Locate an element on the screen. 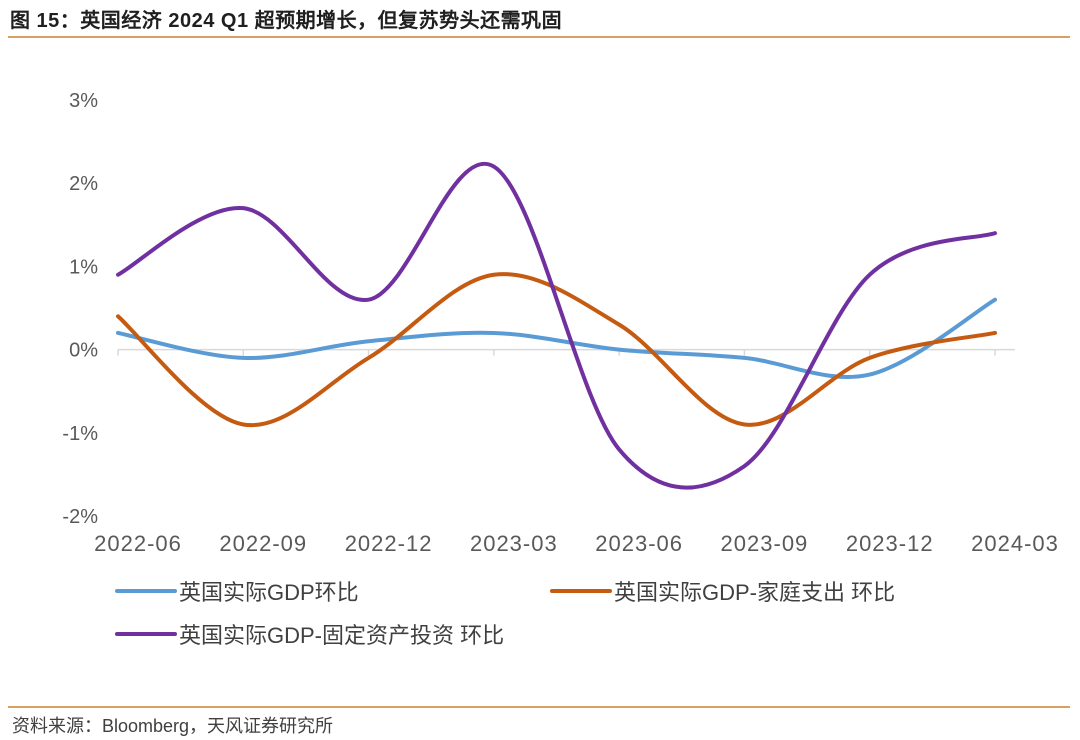 The image size is (1080, 740). x-tick-label: 2023-03 is located at coordinates (514, 543).